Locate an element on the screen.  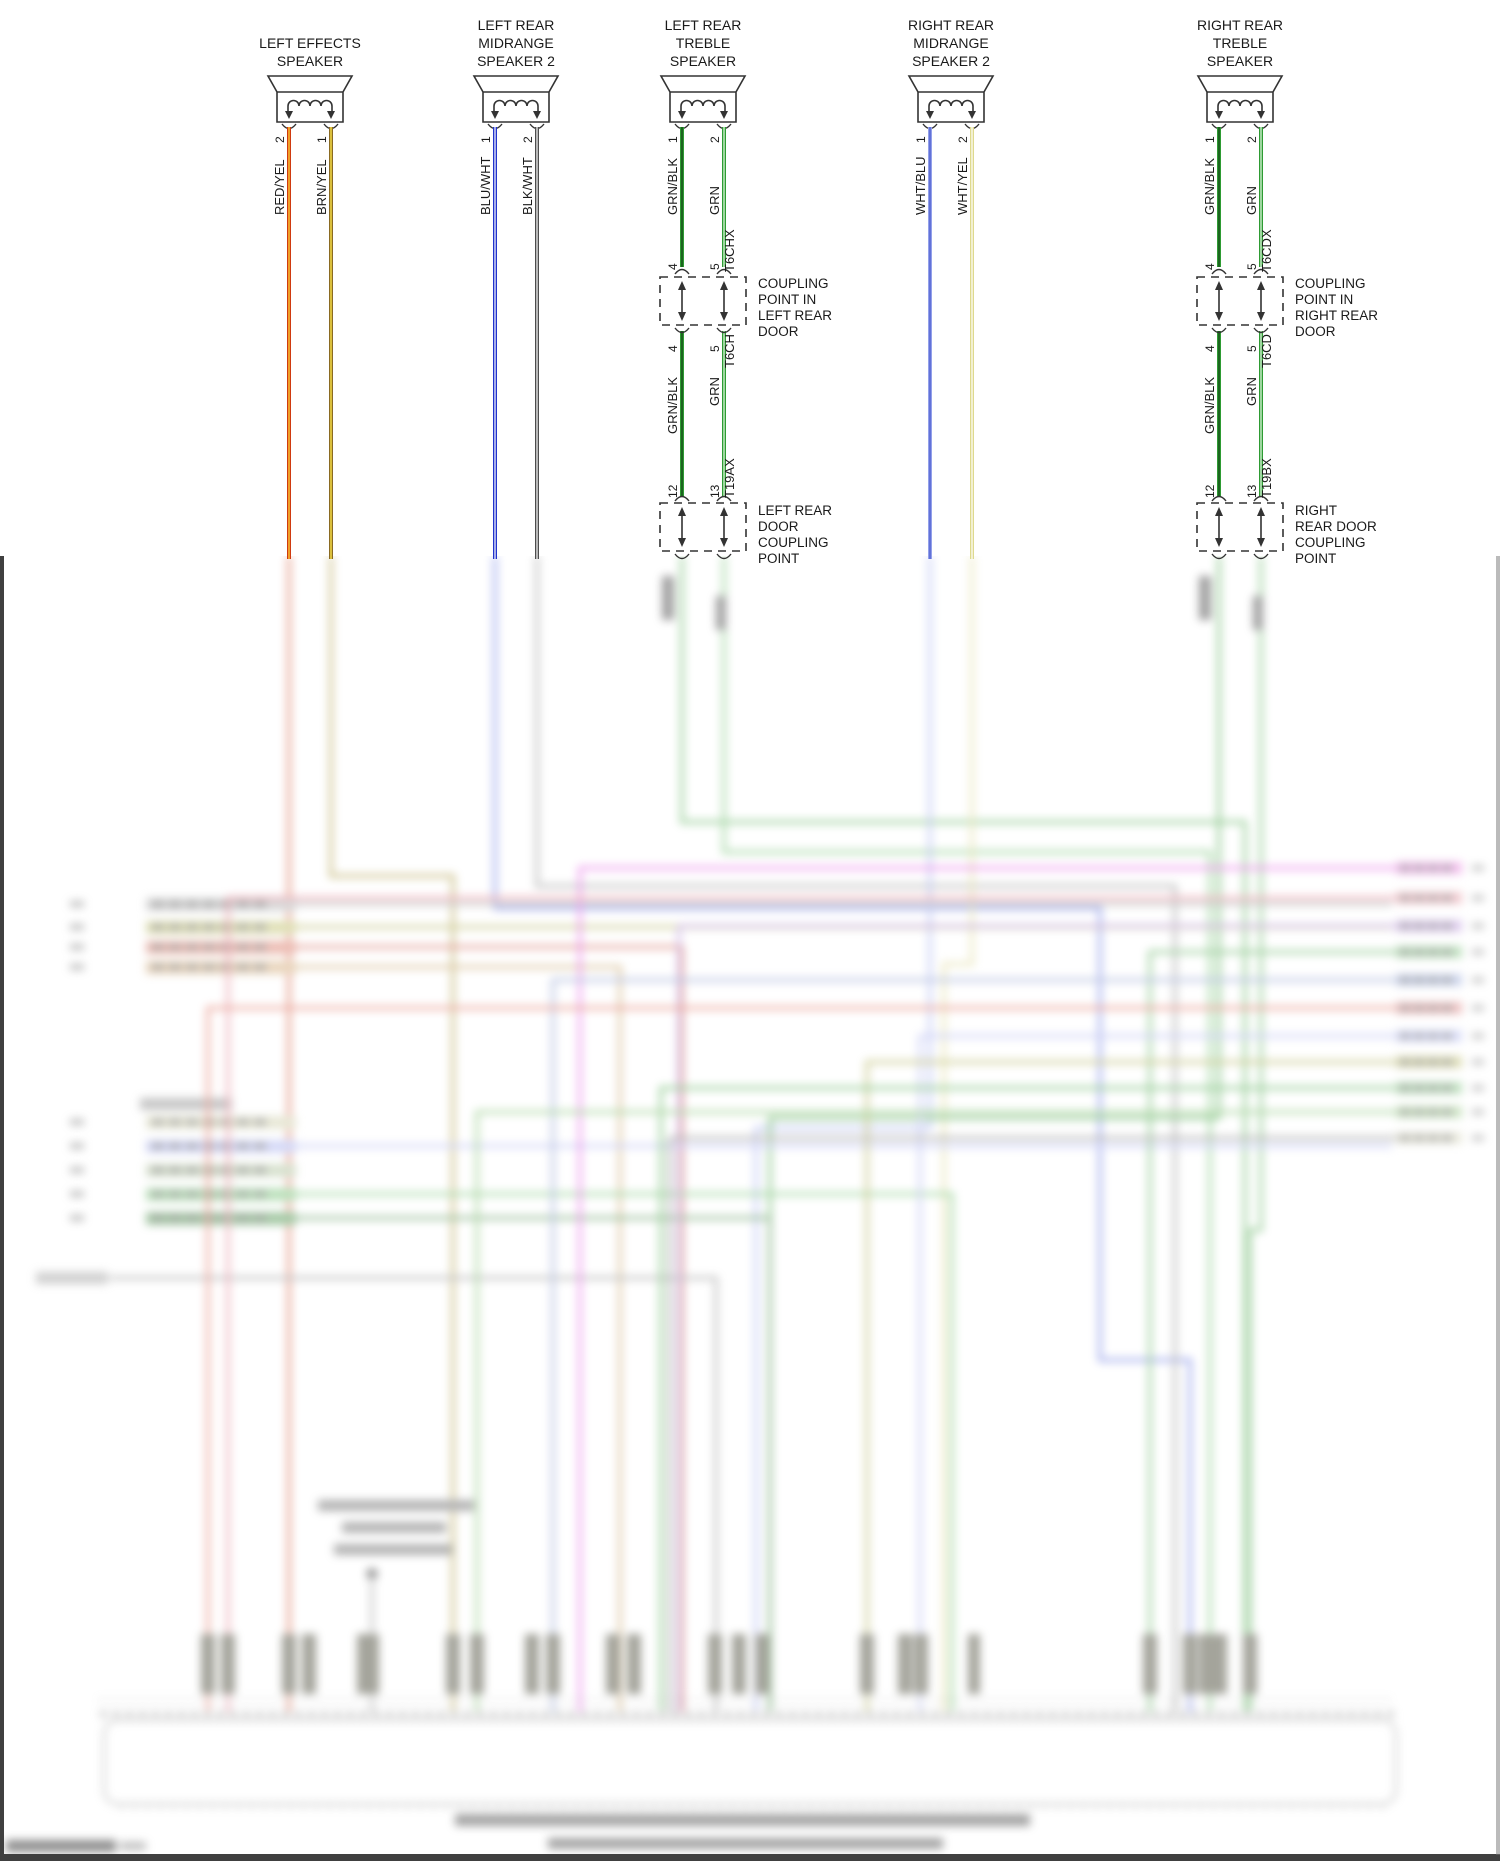
coupling-note-line: REAR DOOR is located at coordinates (1336, 526).